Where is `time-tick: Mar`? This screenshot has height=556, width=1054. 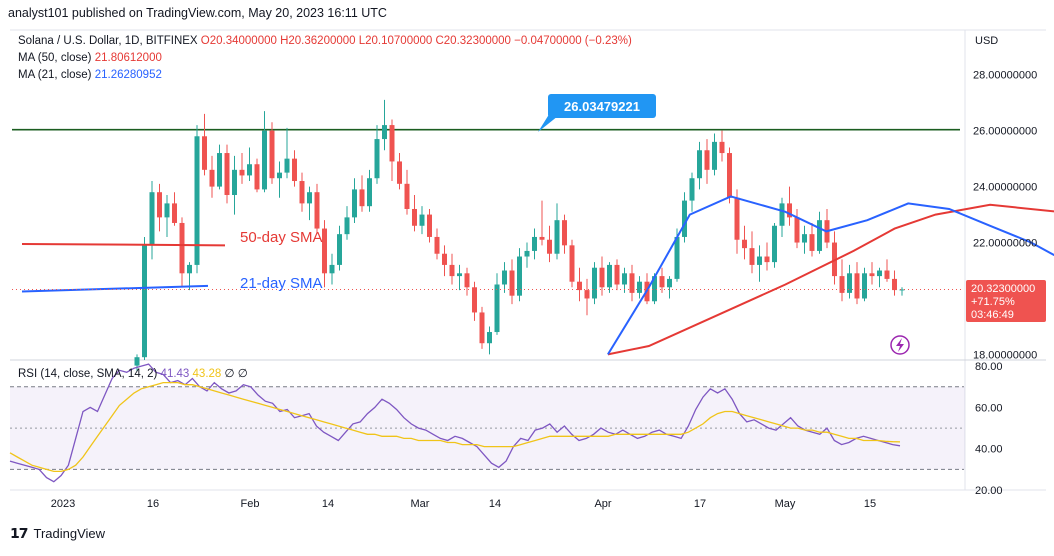
time-tick: Mar is located at coordinates (420, 504).